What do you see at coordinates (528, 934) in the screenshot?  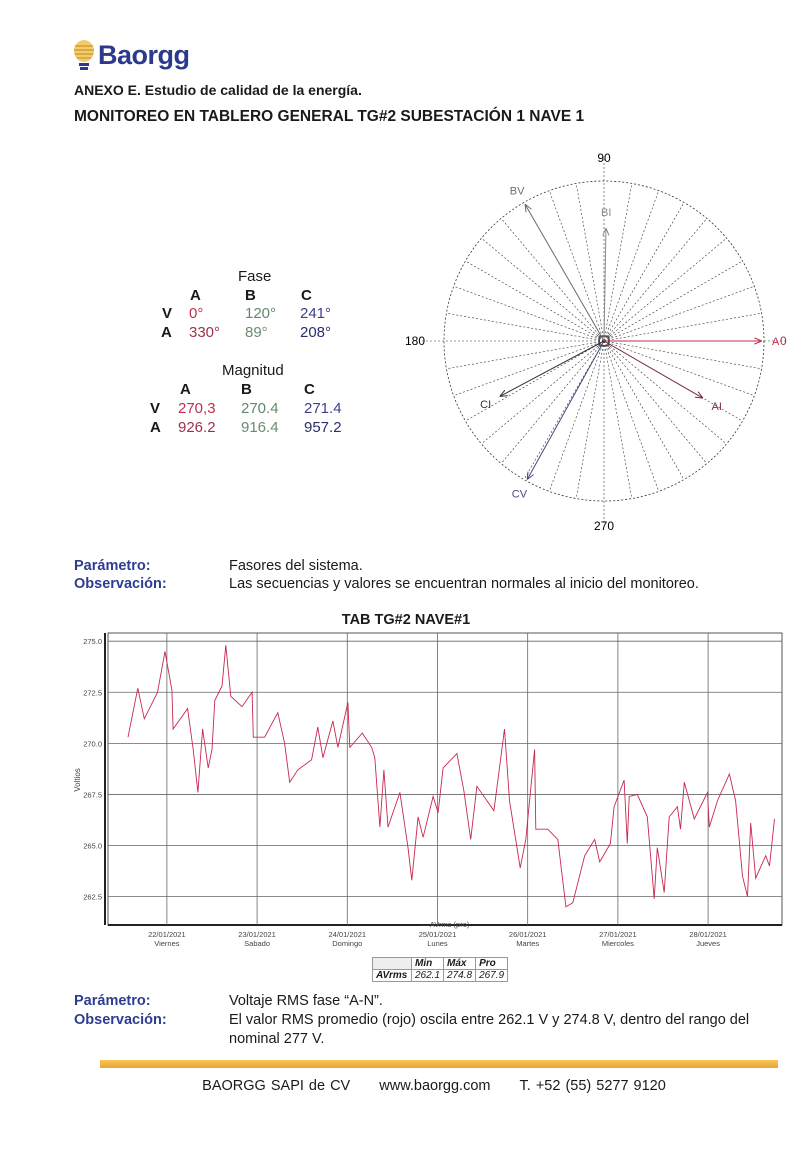 I see `x-tick-date: 26/01/2021` at bounding box center [528, 934].